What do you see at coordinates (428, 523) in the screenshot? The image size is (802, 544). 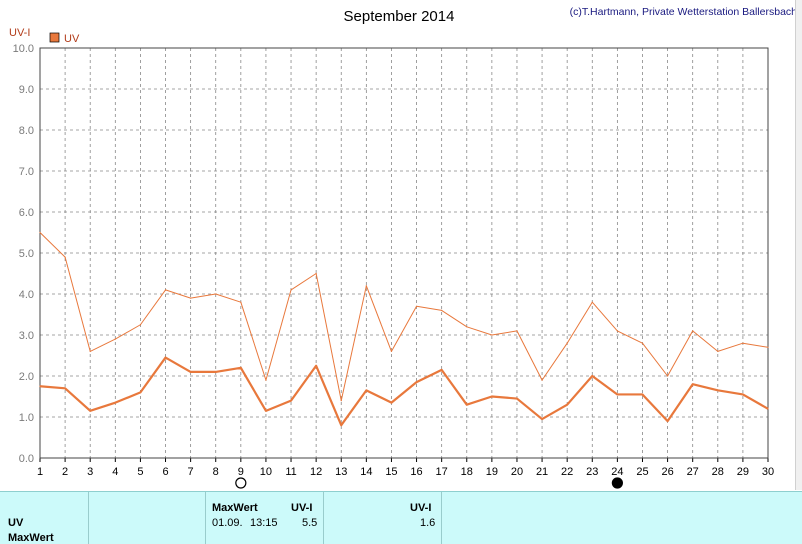 I see `average-value: 1.6` at bounding box center [428, 523].